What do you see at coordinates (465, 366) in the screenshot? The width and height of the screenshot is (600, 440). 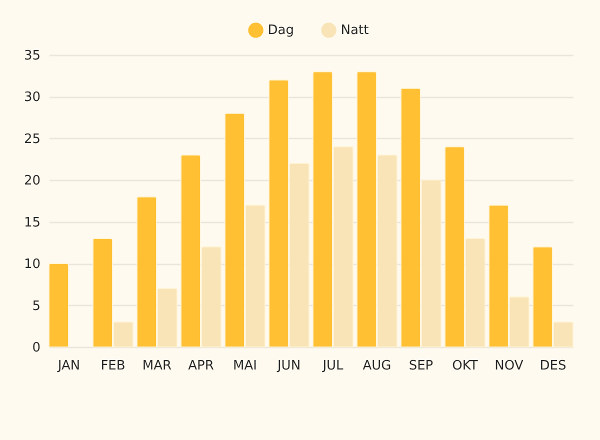 I see `x-tick-label: OKT` at bounding box center [465, 366].